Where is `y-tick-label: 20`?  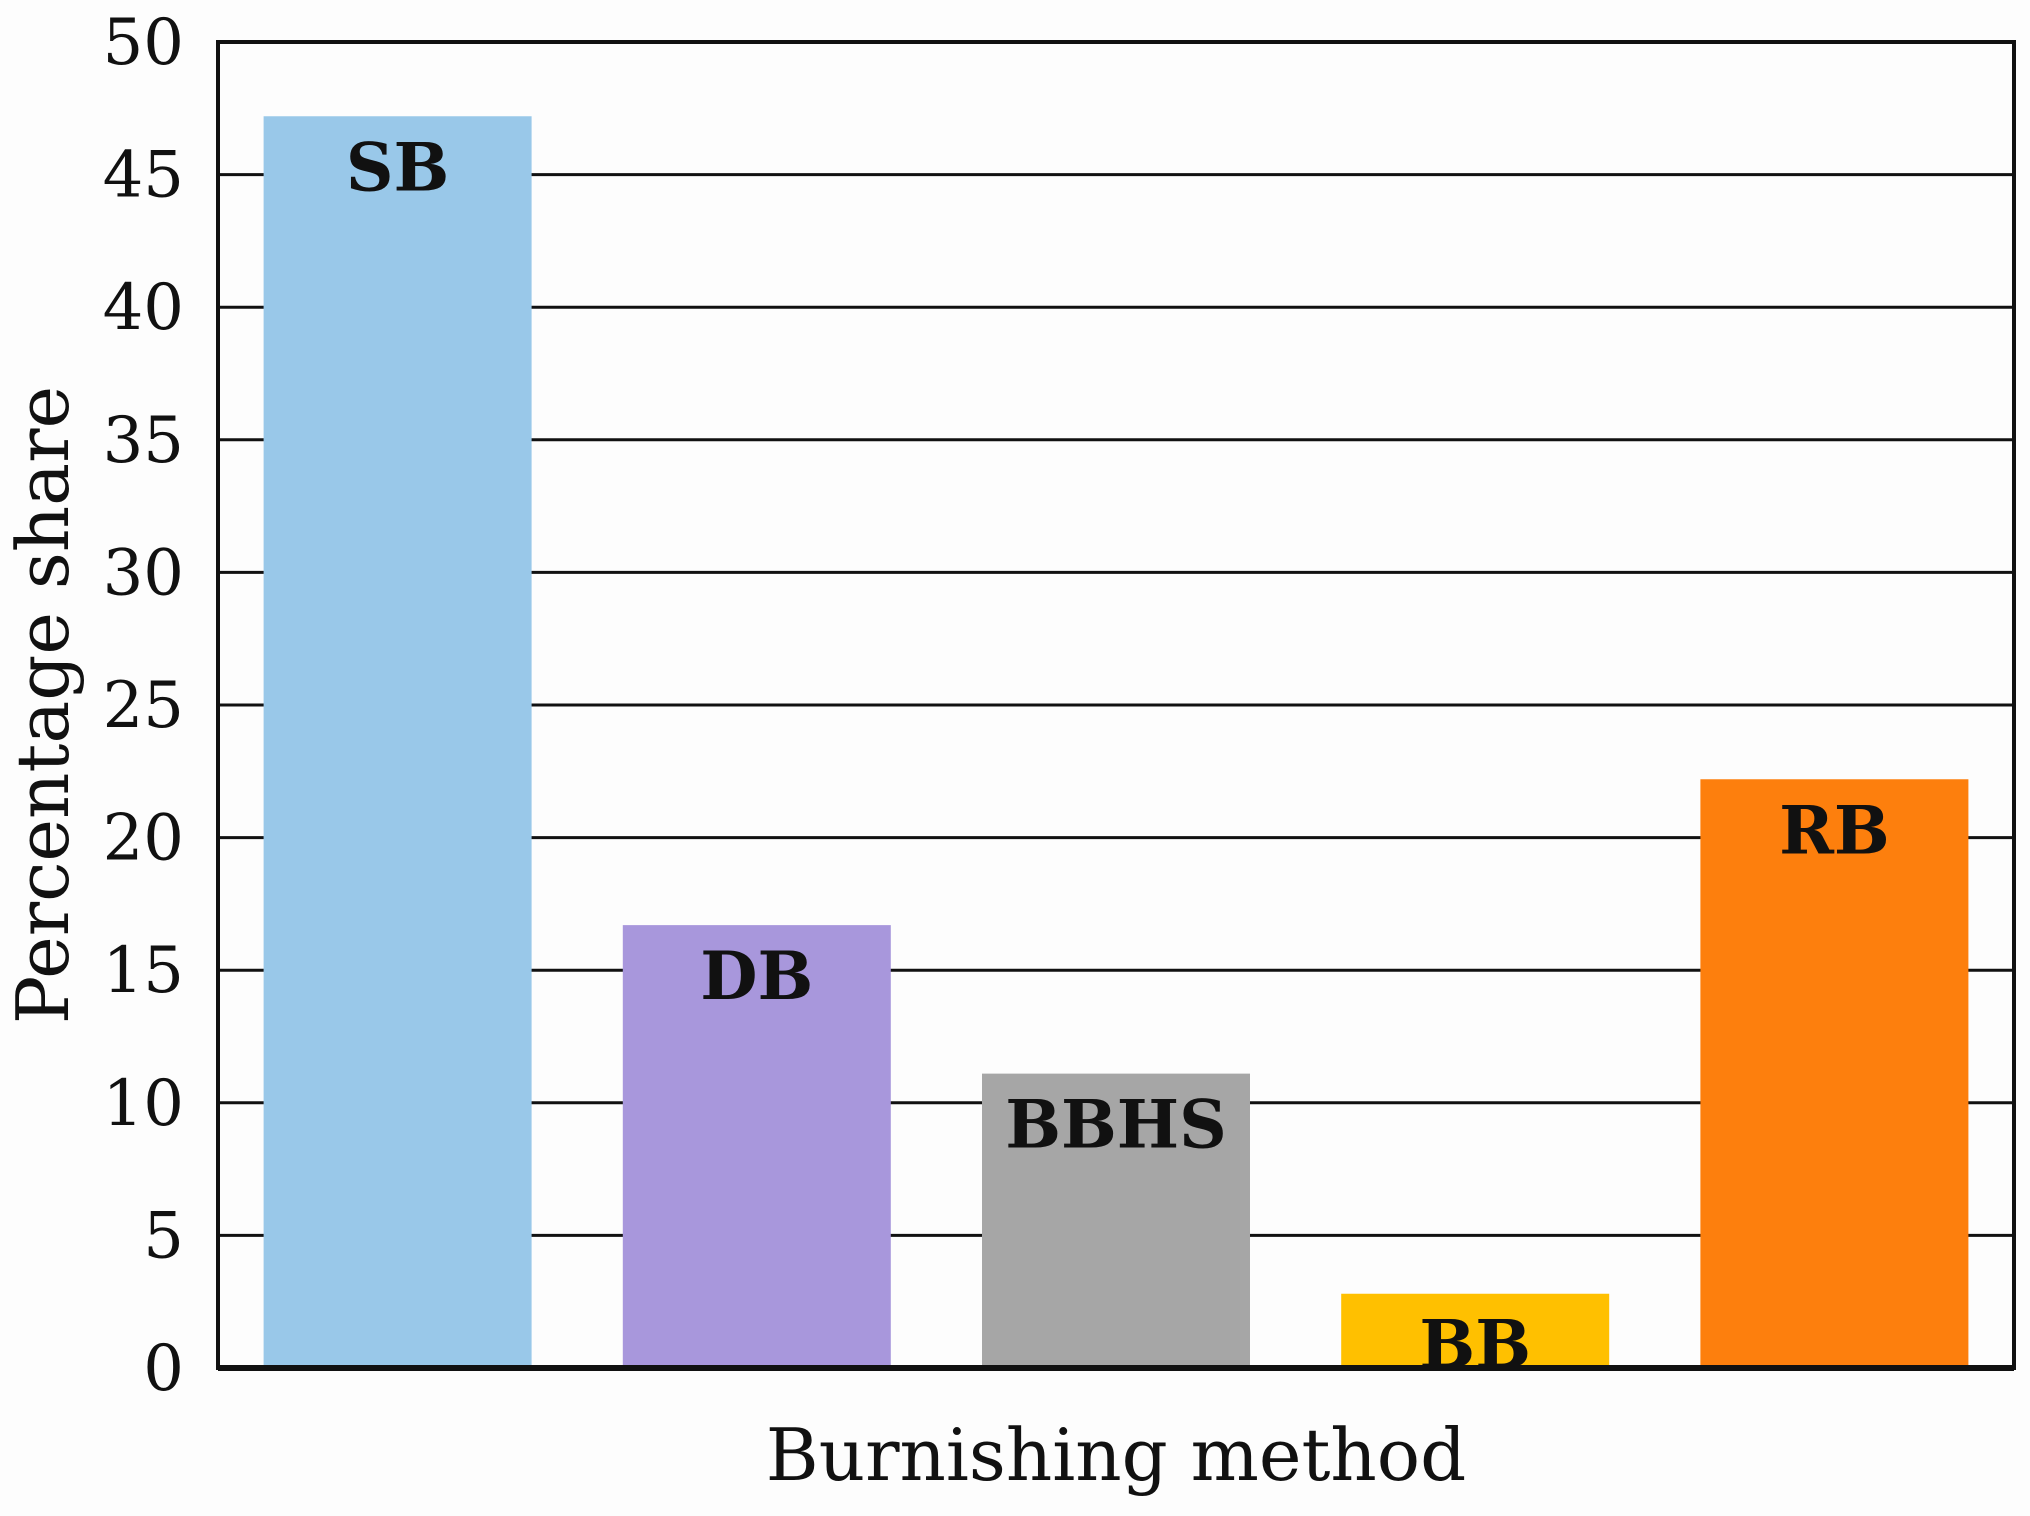
y-tick-label: 20 is located at coordinates (143, 839).